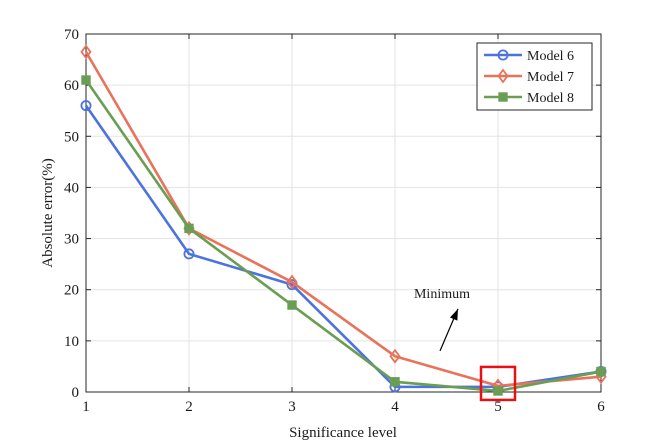 Image resolution: width=664 pixels, height=443 pixels. I want to click on legend-item: Model 6, so click(529, 56).